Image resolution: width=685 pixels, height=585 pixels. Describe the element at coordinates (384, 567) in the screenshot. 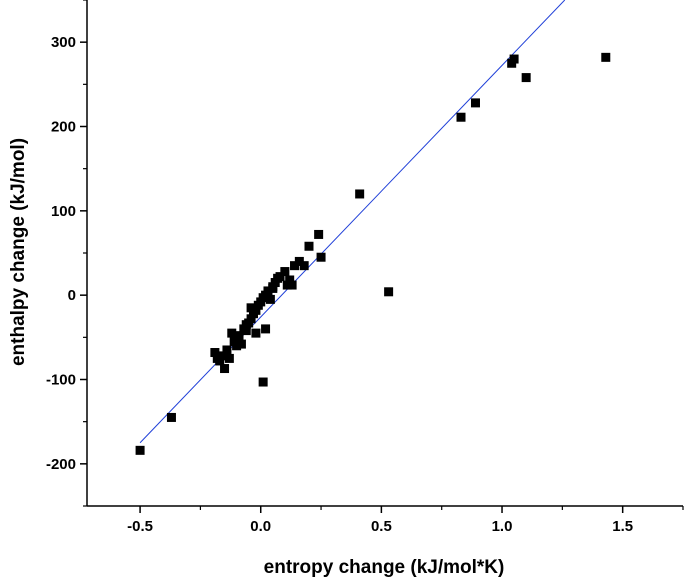

I see `x-axis-title: entropy change (kJ/mol*K)` at that location.